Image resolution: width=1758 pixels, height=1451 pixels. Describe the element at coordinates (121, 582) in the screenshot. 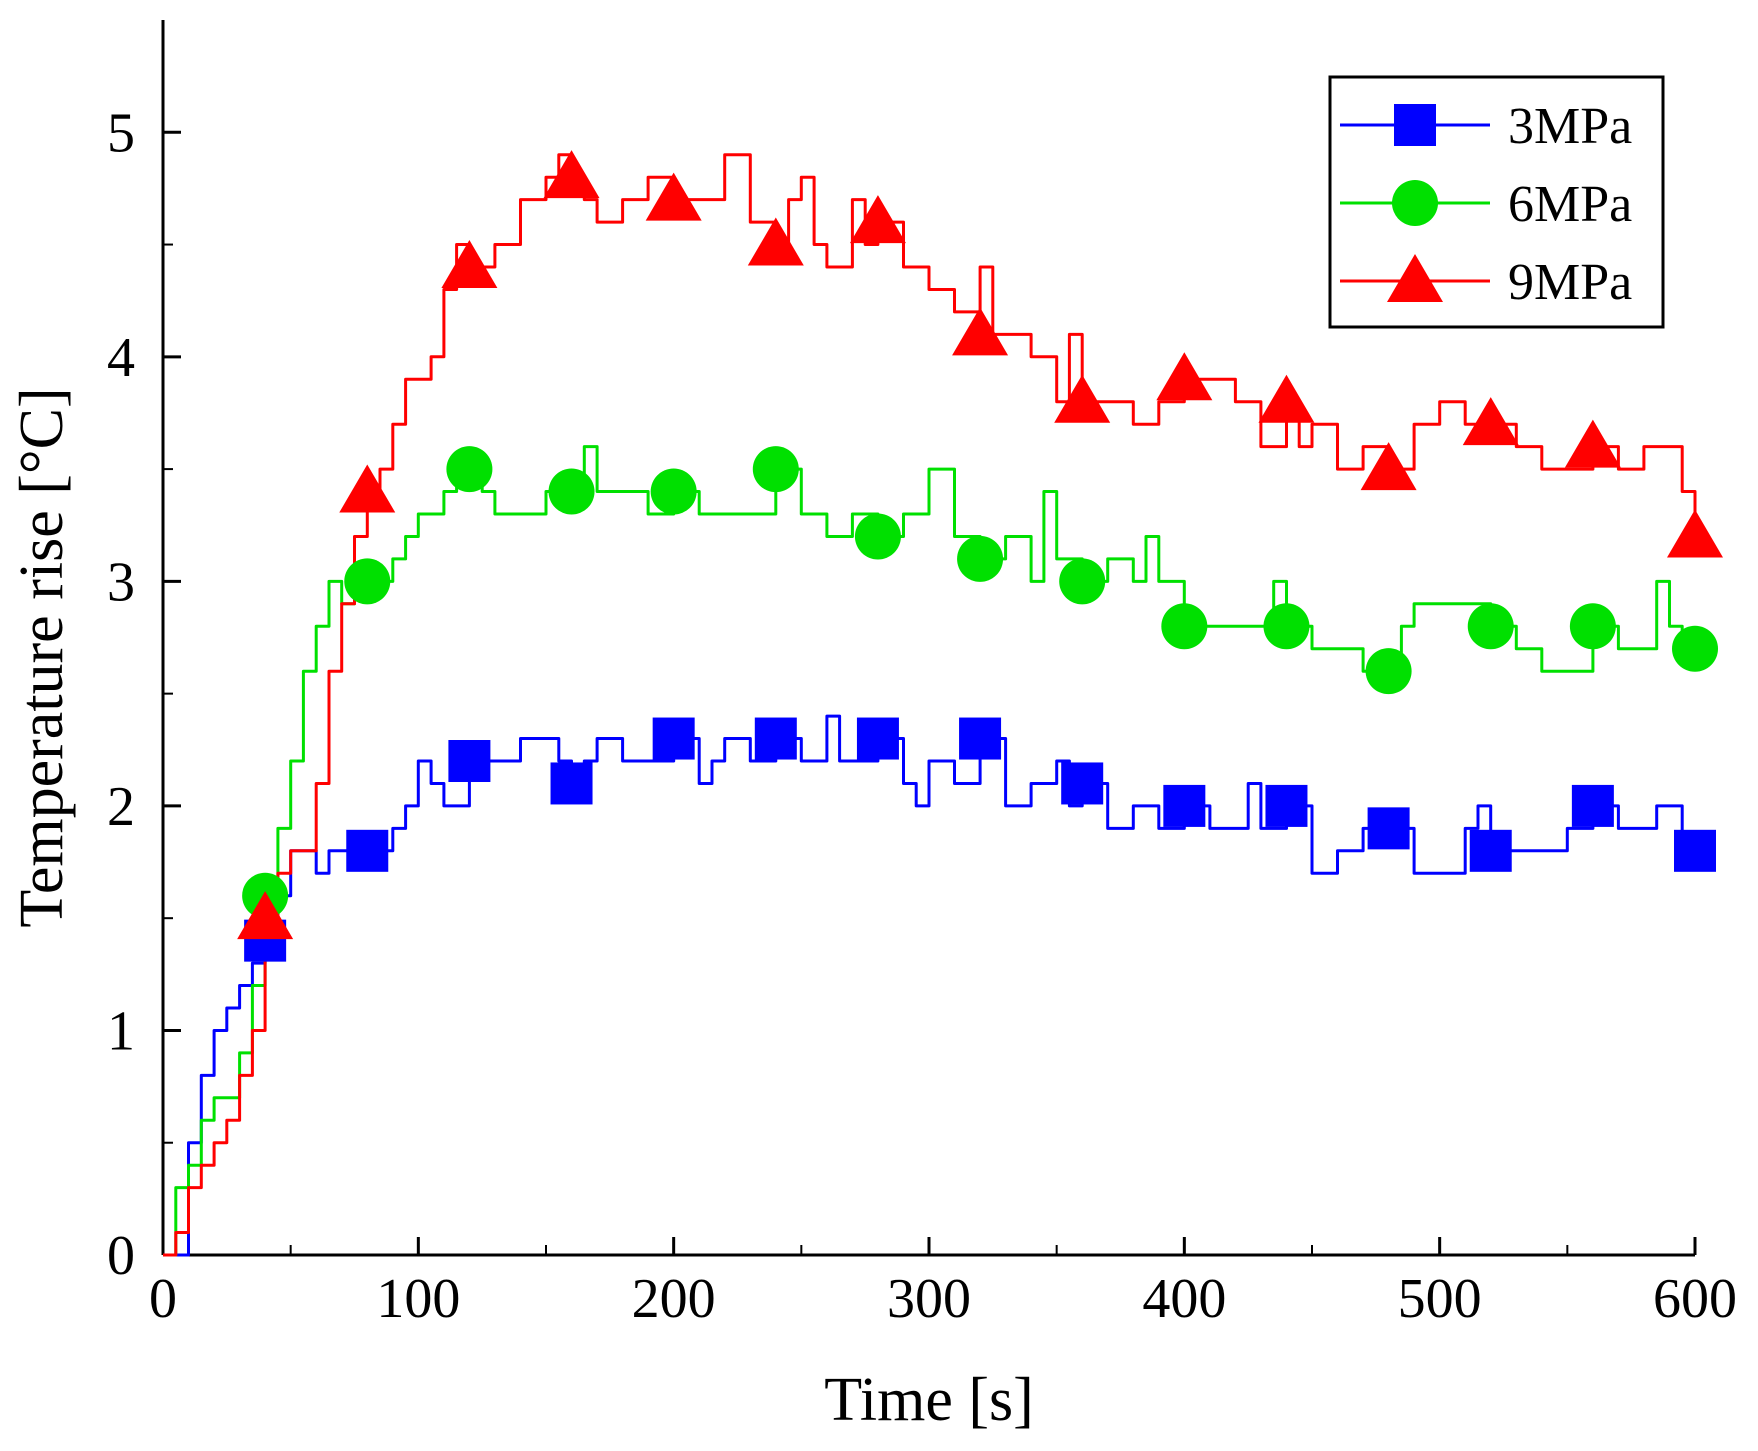

I see `y-tick-label: 3` at that location.